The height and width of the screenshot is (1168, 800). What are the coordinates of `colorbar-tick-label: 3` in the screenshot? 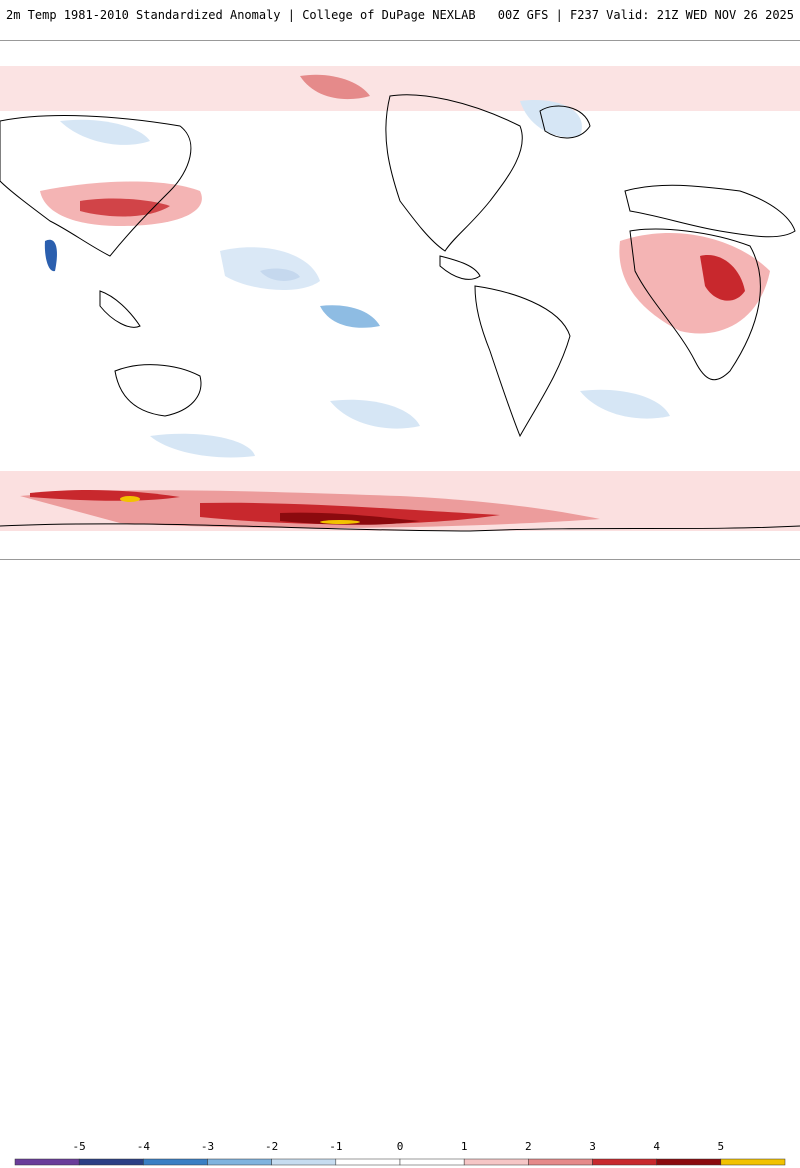 It's located at (592, 1146).